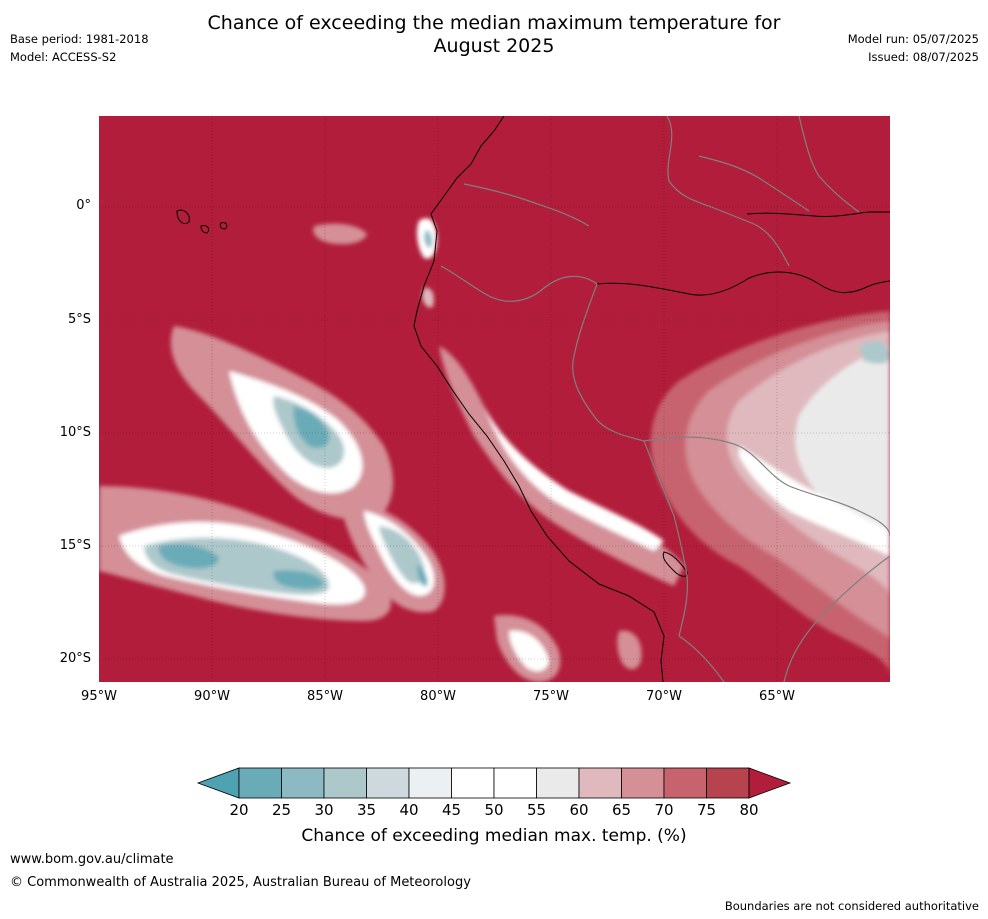 The height and width of the screenshot is (919, 988). What do you see at coordinates (526, 205) in the screenshot?
I see `border-colombia-ecuador` at bounding box center [526, 205].